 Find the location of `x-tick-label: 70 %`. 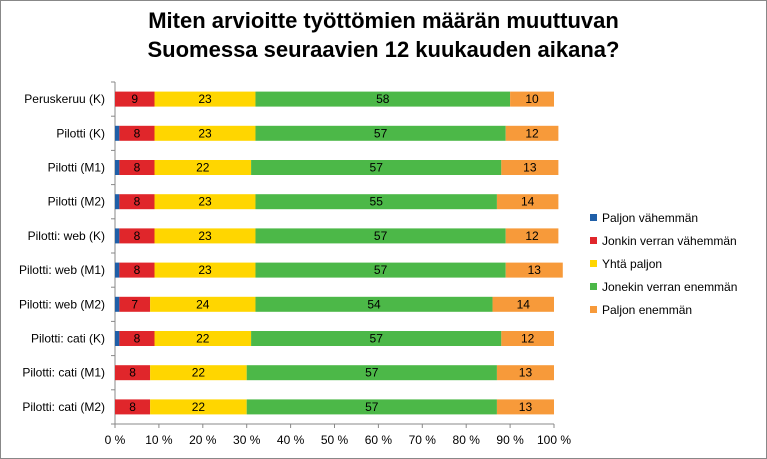

x-tick-label: 70 % is located at coordinates (423, 440).